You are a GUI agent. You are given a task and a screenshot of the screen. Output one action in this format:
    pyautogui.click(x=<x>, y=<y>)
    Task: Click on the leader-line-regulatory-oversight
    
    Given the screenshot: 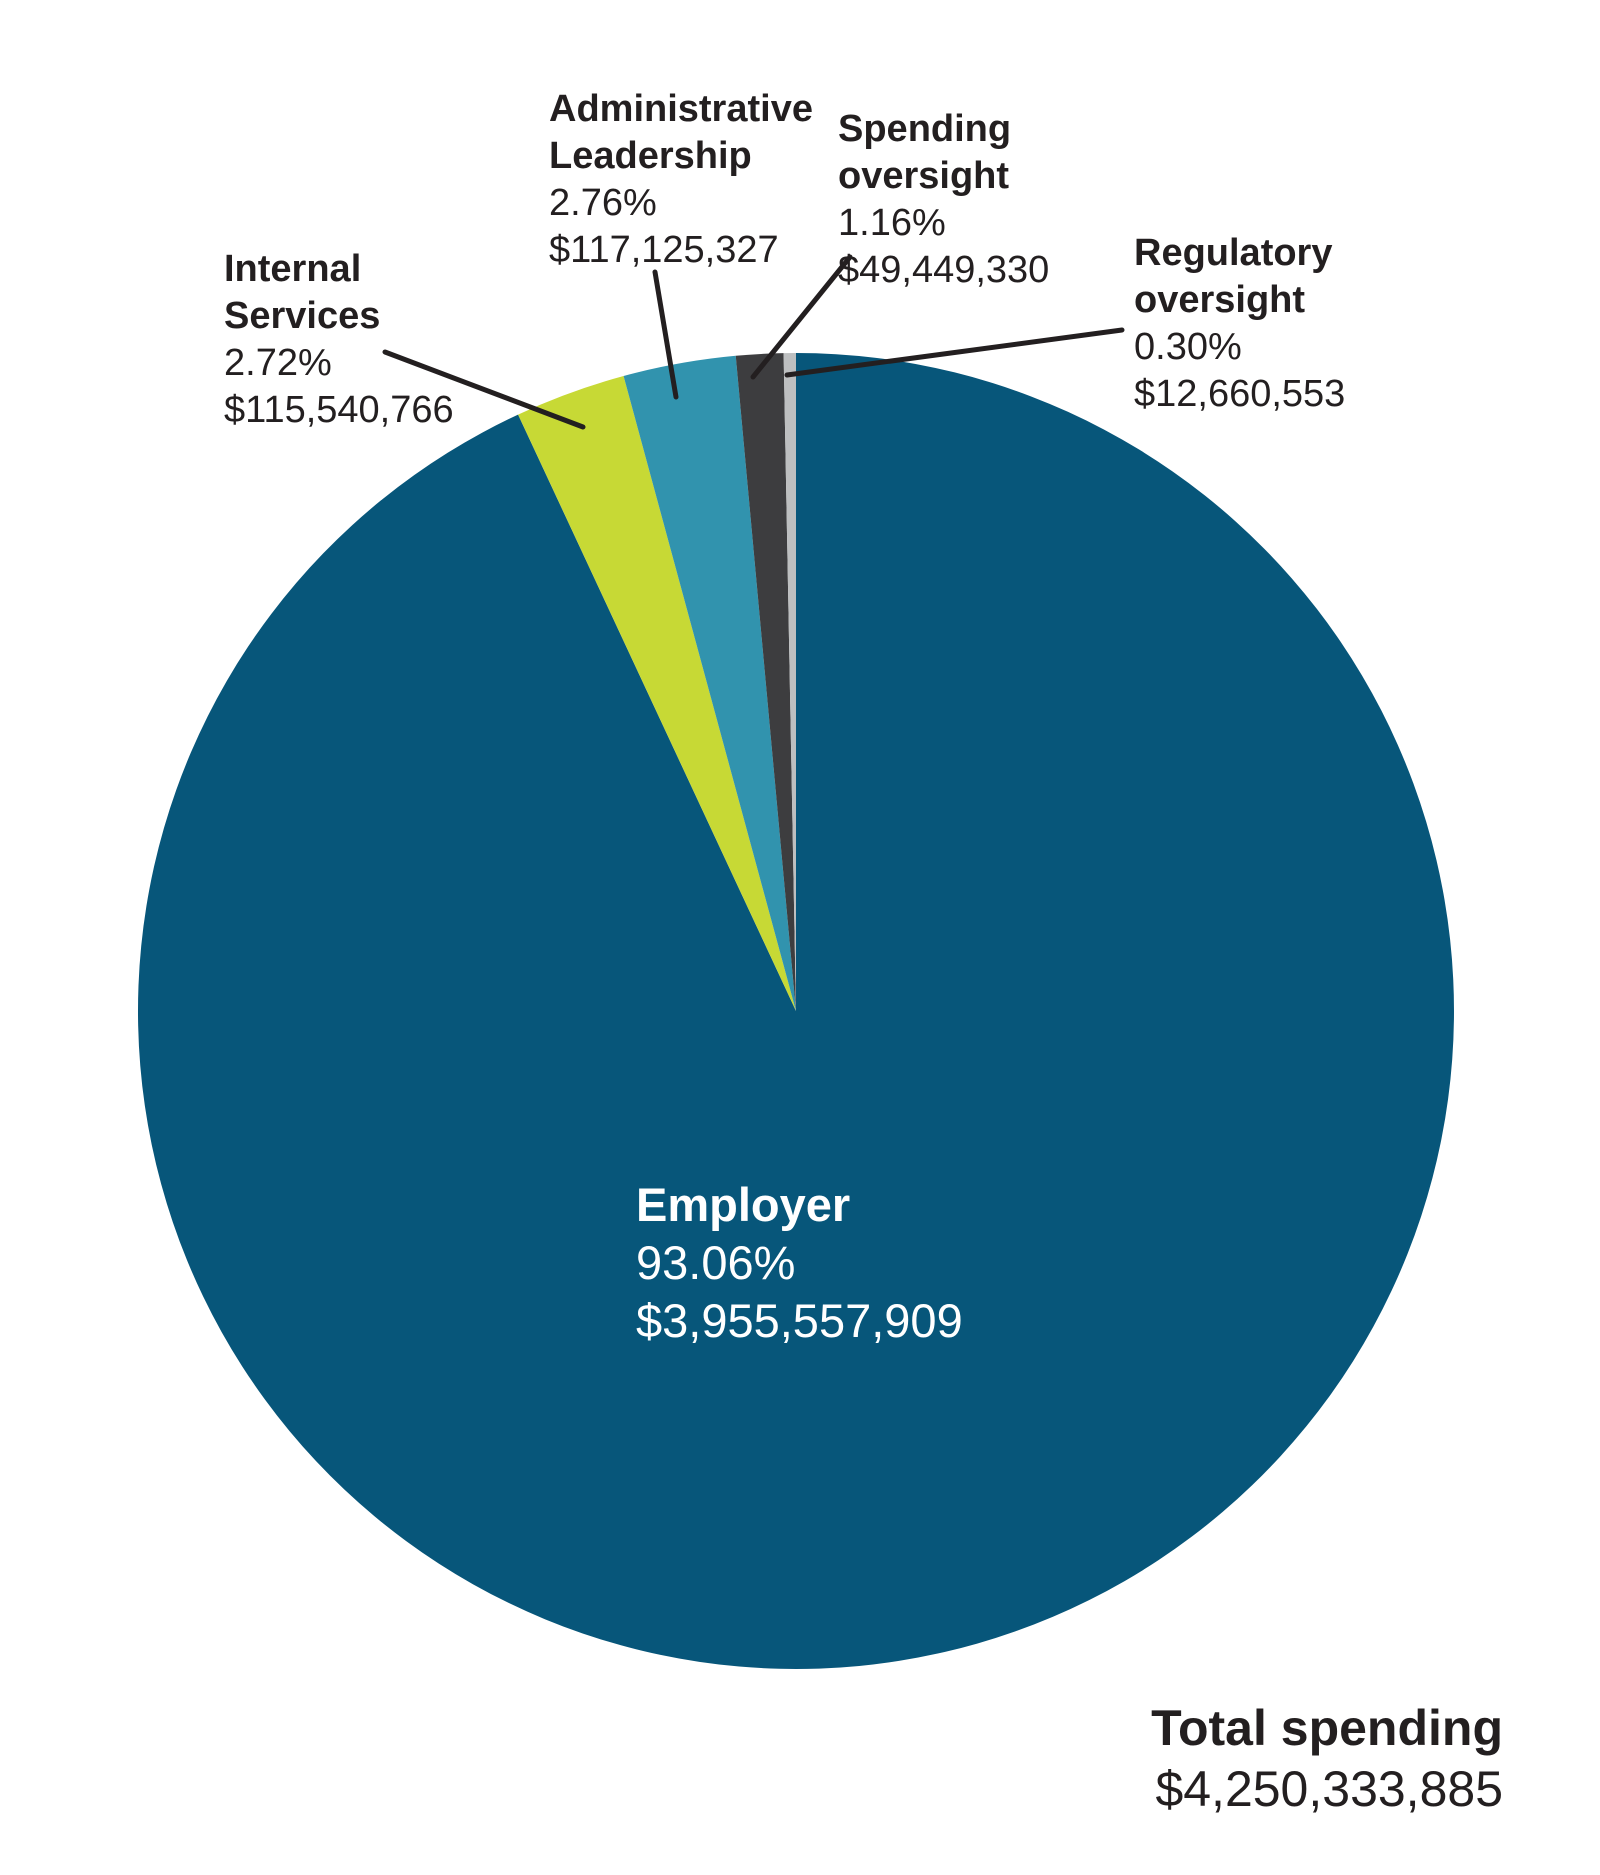 What is the action you would take?
    pyautogui.click(x=954, y=352)
    